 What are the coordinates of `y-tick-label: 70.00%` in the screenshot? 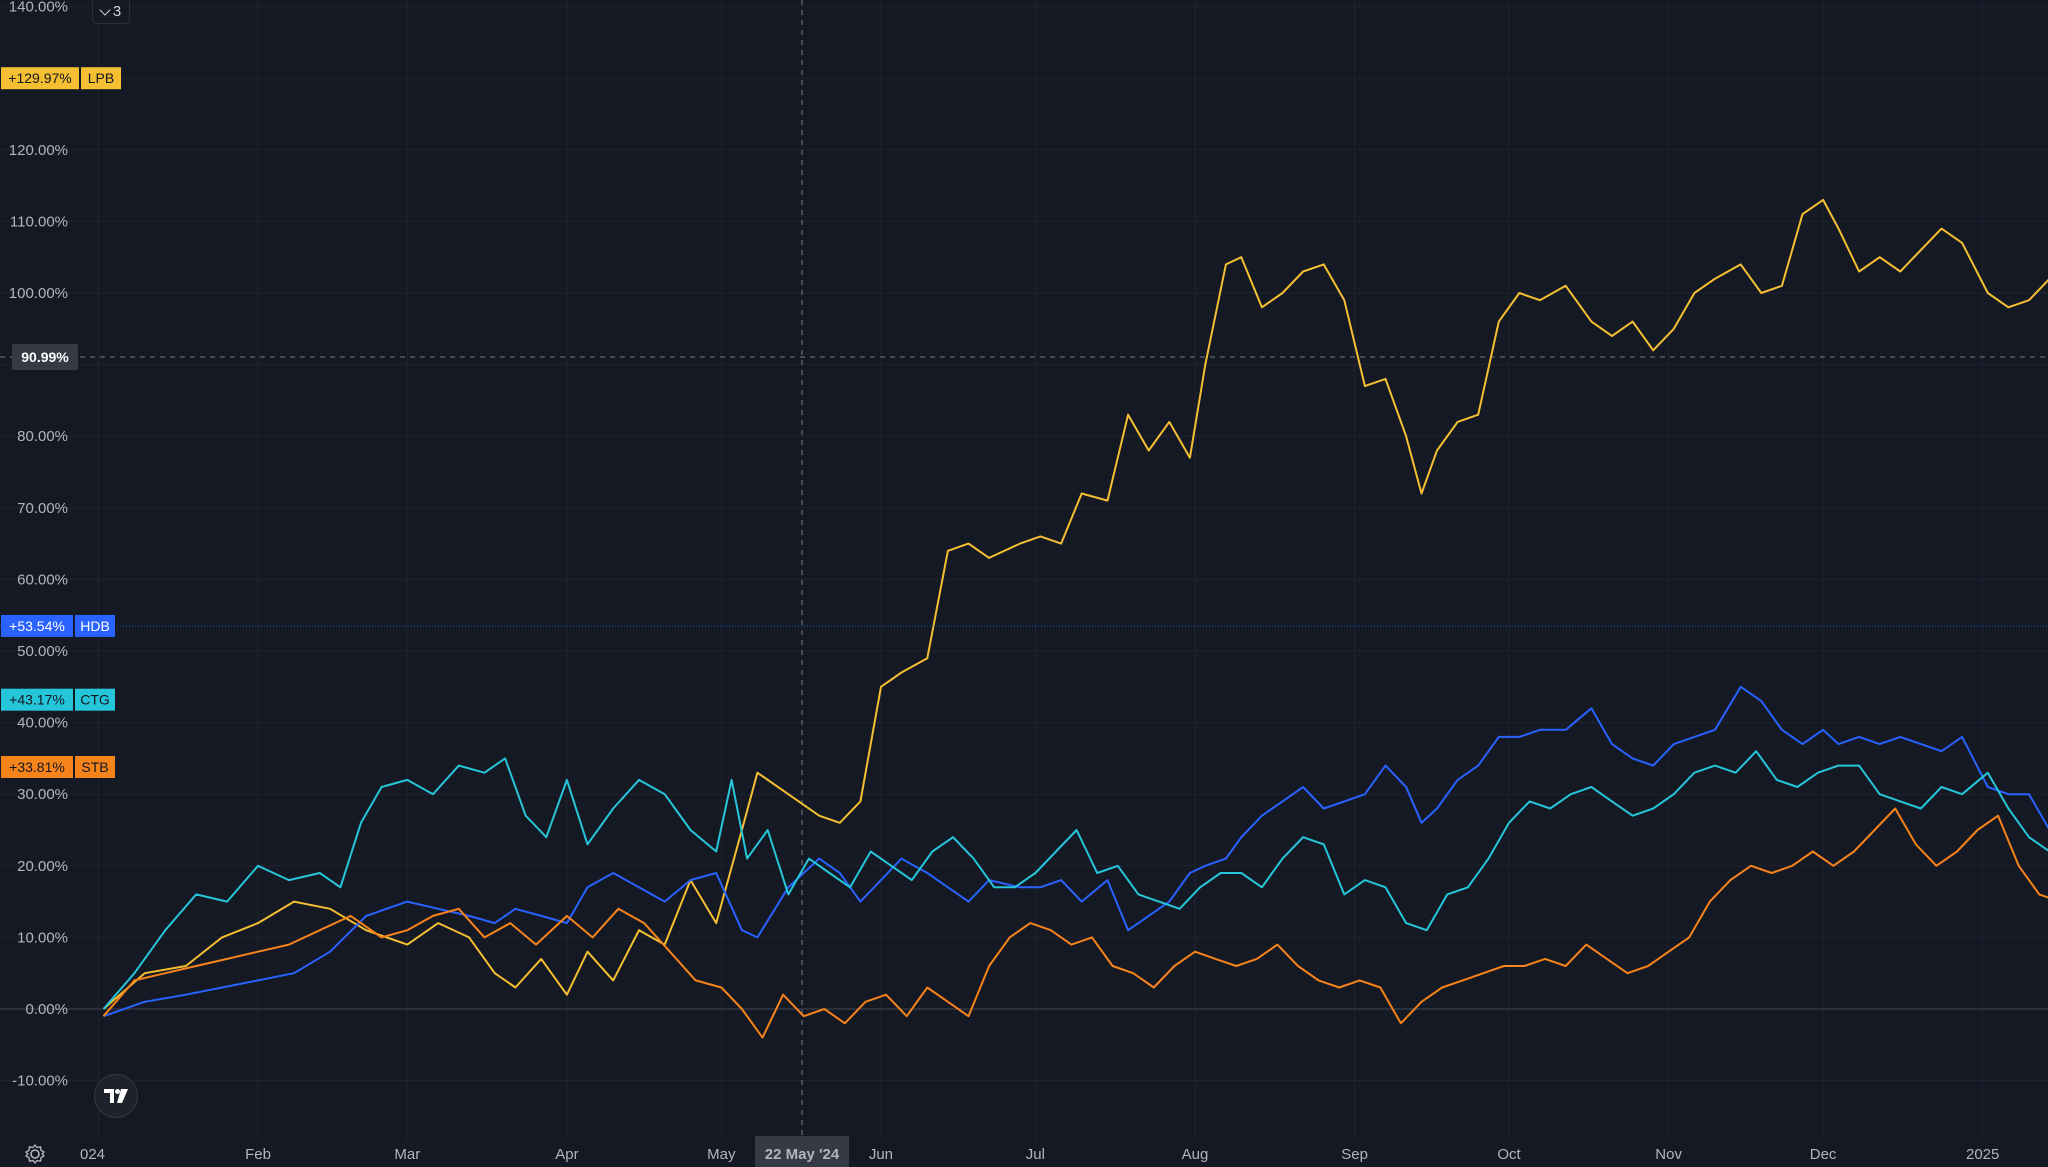 It's located at (42, 508).